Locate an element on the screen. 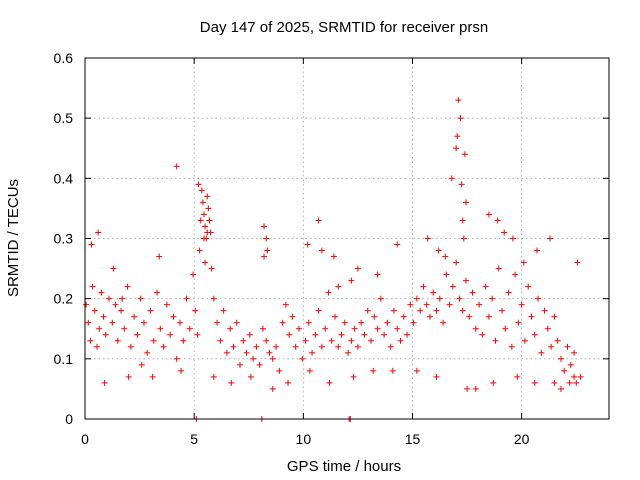 The height and width of the screenshot is (480, 640). y-axis-label: SRMTID / TECUs is located at coordinates (13, 238).